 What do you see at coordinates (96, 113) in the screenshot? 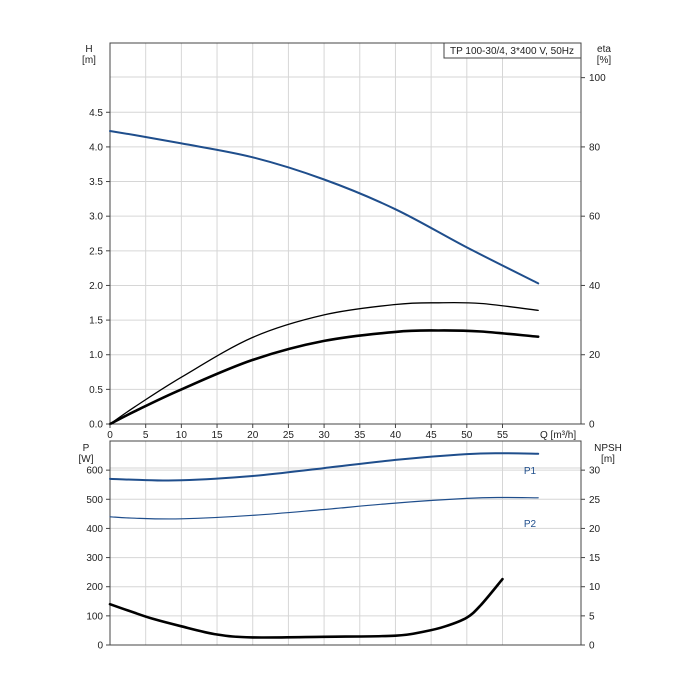
I see `y-left-tick-label: 4.5` at bounding box center [96, 113].